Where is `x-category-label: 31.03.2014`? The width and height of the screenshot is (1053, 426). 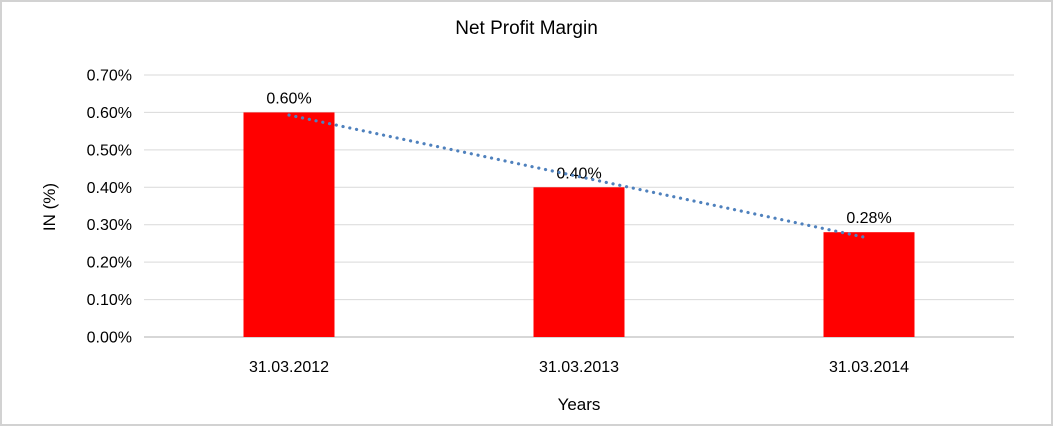
x-category-label: 31.03.2014 is located at coordinates (869, 367).